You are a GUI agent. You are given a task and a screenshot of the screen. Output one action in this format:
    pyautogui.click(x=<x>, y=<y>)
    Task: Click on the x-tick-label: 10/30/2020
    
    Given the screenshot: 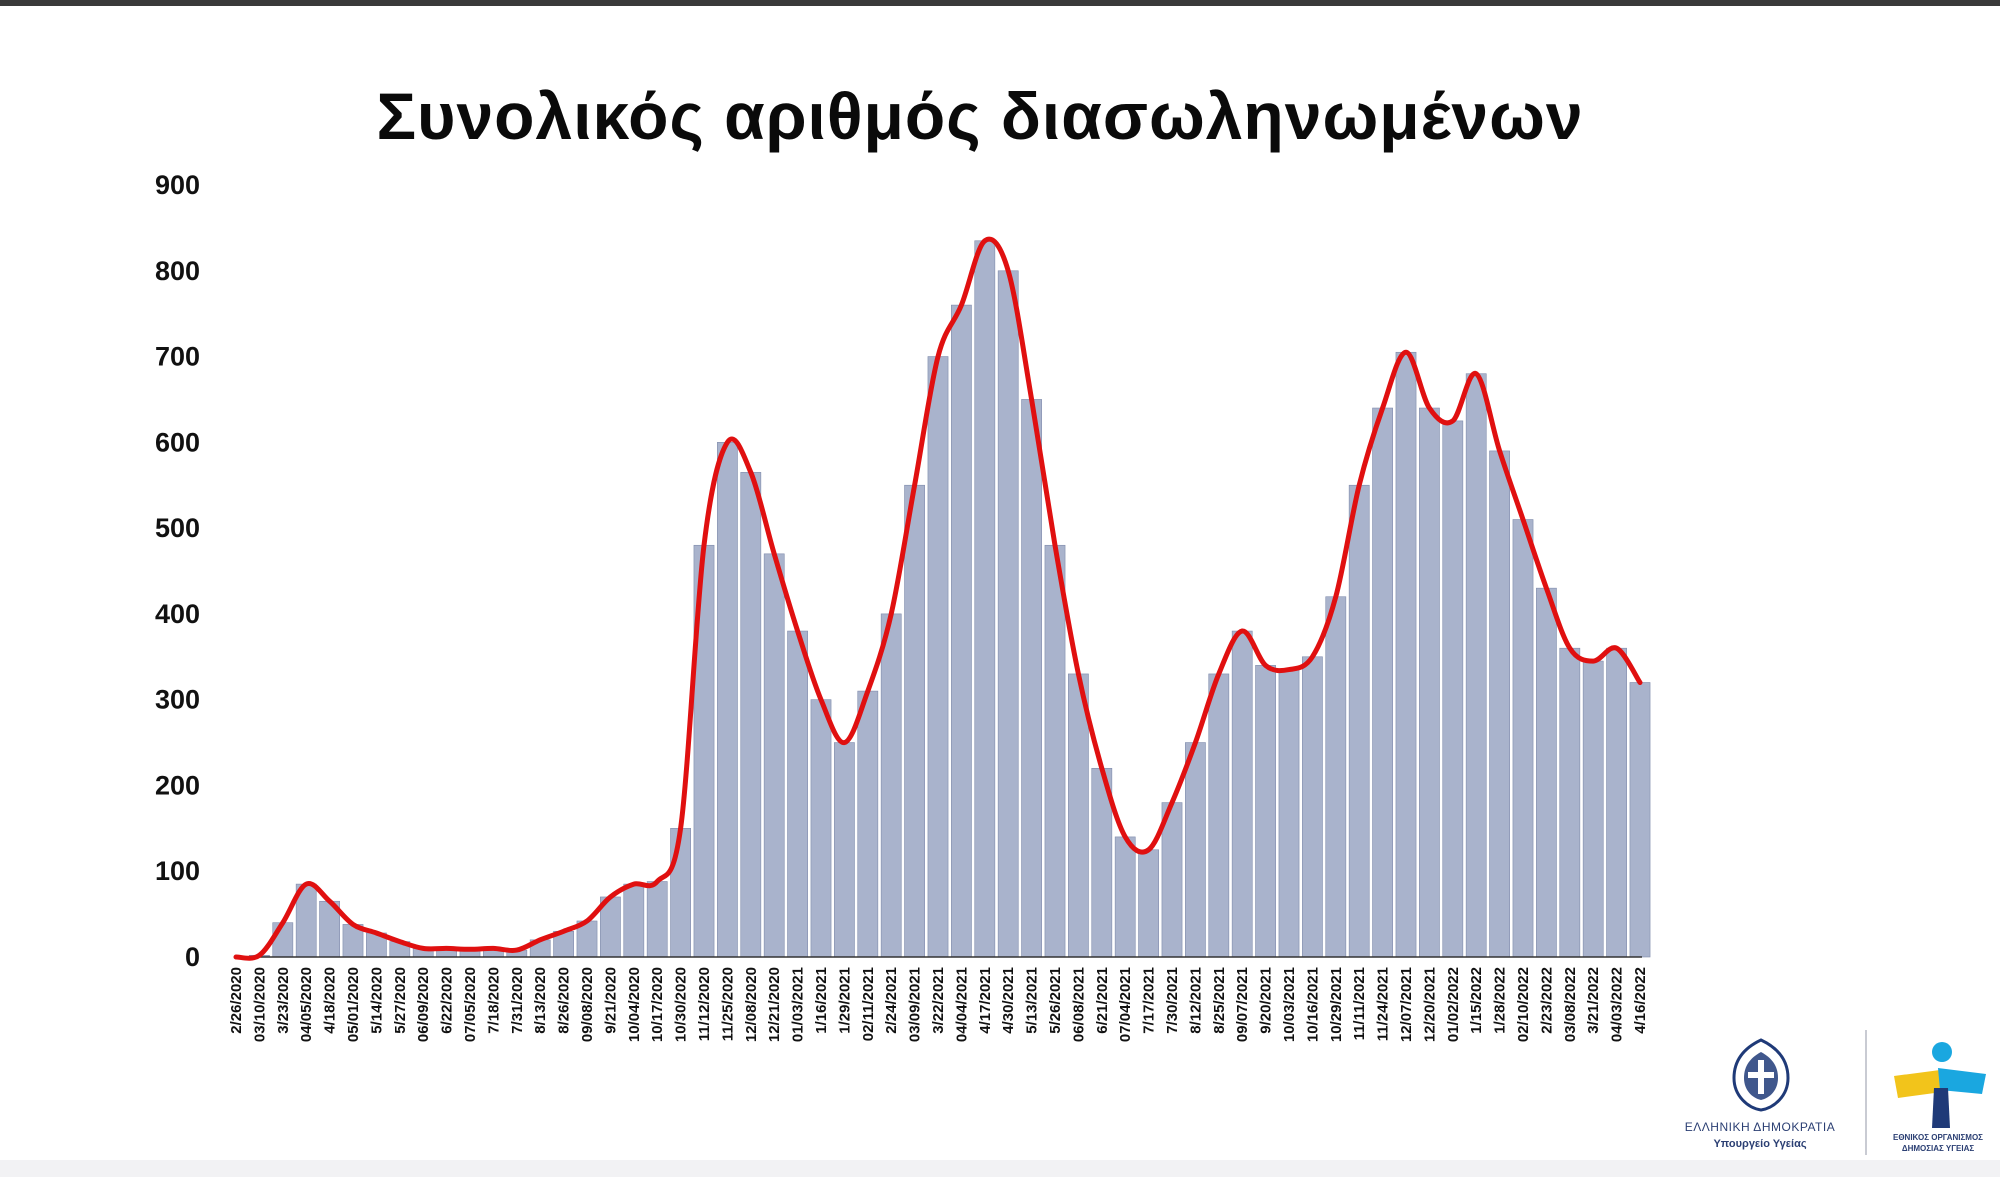 What is the action you would take?
    pyautogui.click(x=681, y=1004)
    